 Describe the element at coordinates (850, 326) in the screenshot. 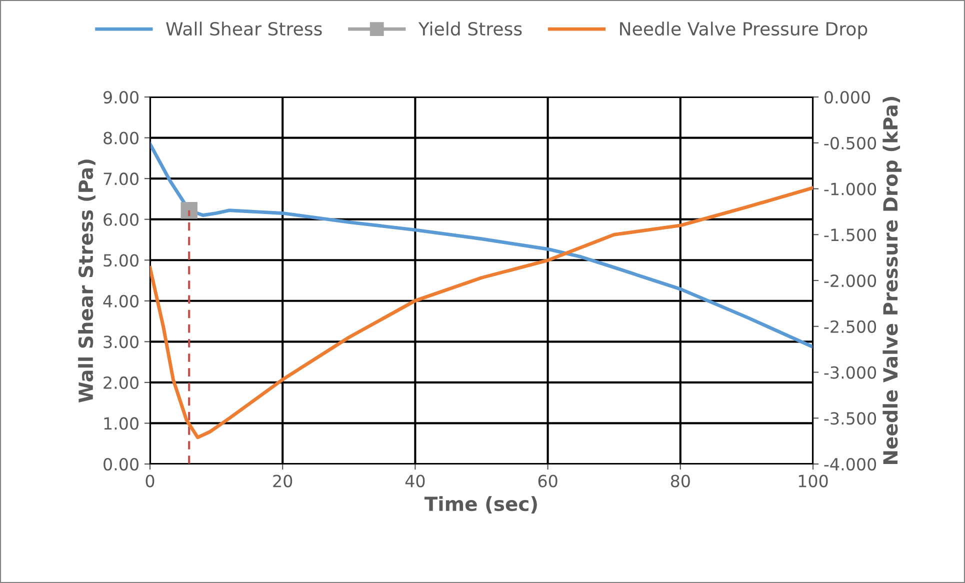

I see `y2-tick-label: -2.500` at that location.